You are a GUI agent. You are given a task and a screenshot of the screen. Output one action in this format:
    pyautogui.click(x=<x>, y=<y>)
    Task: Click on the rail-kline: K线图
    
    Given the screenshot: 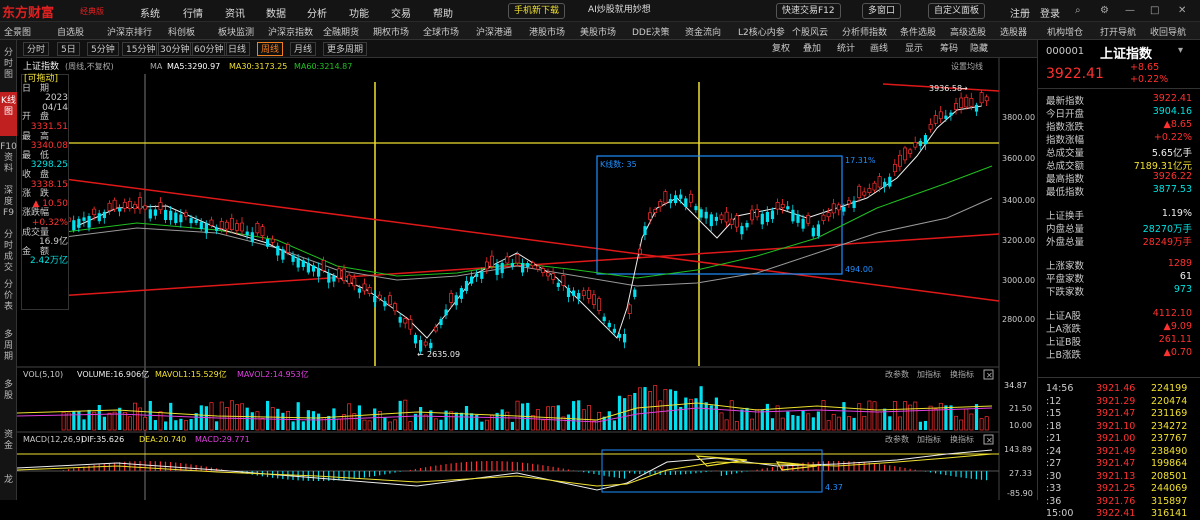 What is the action you would take?
    pyautogui.click(x=8, y=114)
    